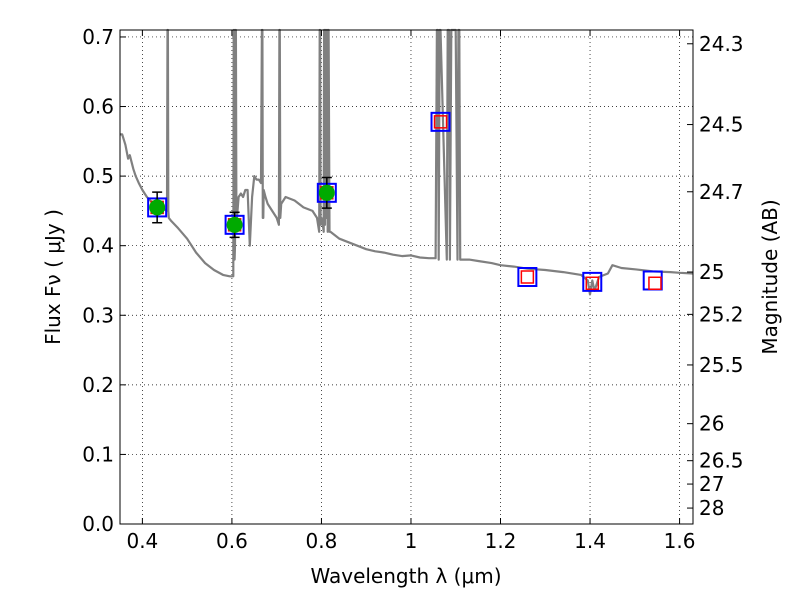  I want to click on y2-tick-label: 27, so click(711, 484).